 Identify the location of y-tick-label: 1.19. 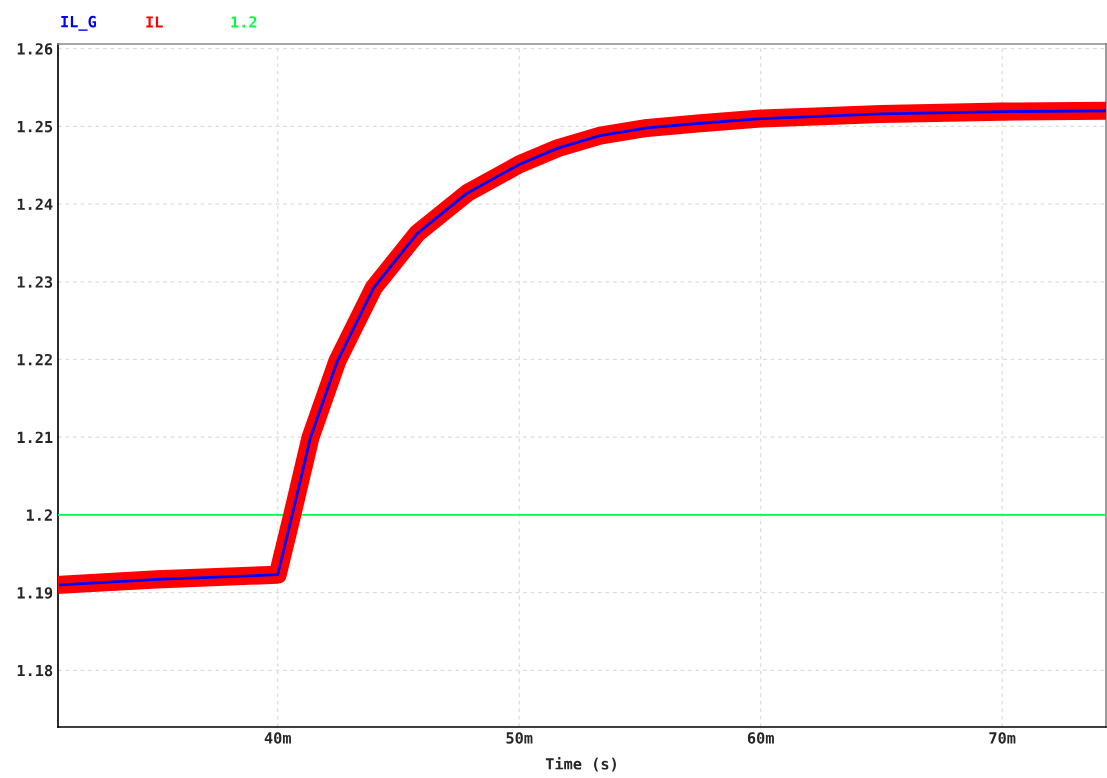
(35, 593).